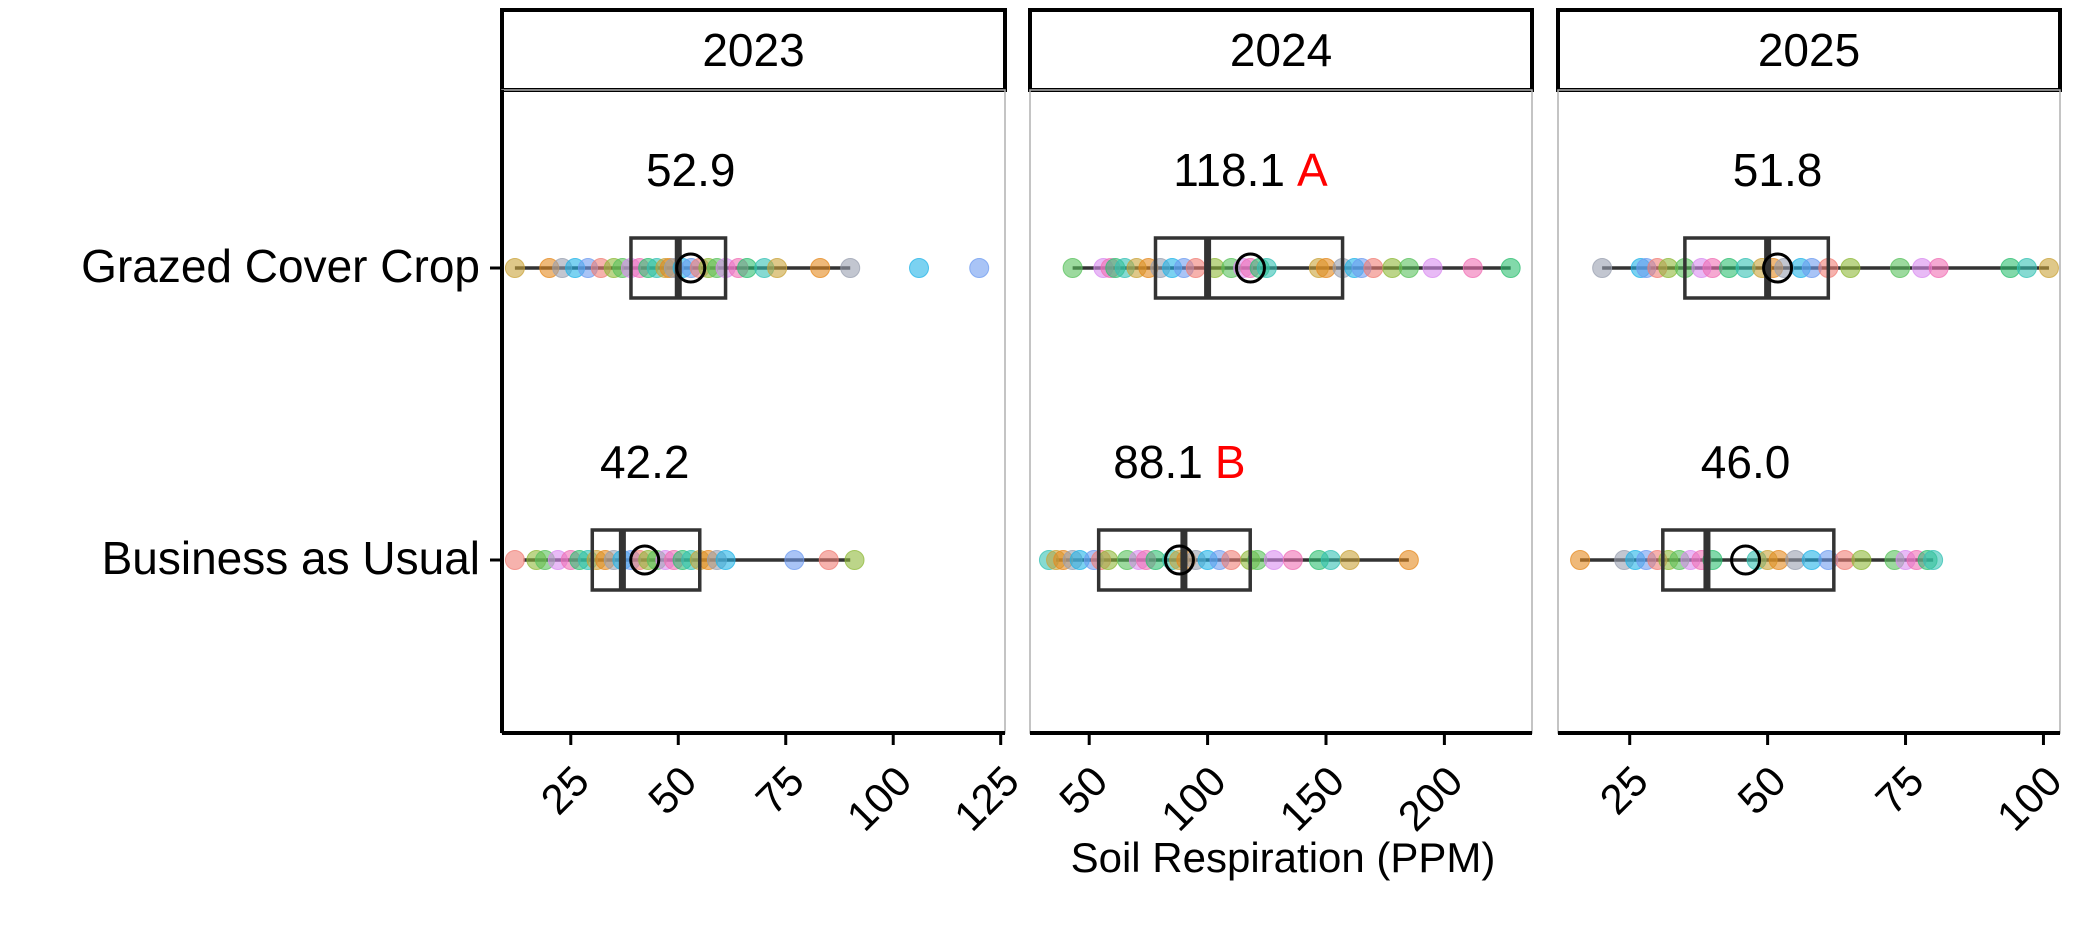 The height and width of the screenshot is (939, 2100). I want to click on mean-label: 46.0, so click(1746, 462).